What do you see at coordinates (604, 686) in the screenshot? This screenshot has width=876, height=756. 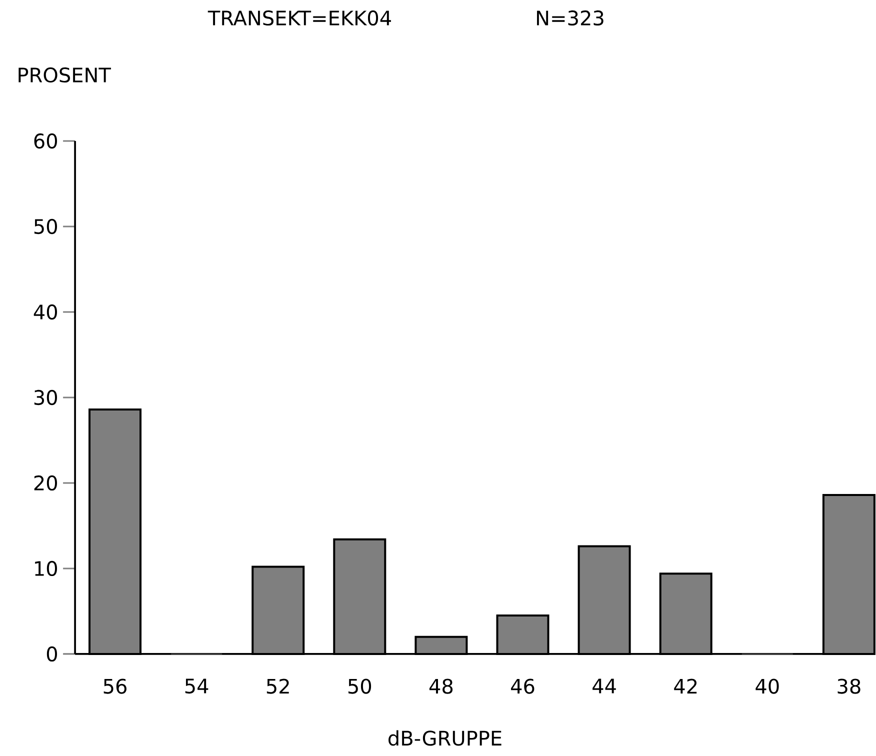 I see `x-tick-label: 44` at bounding box center [604, 686].